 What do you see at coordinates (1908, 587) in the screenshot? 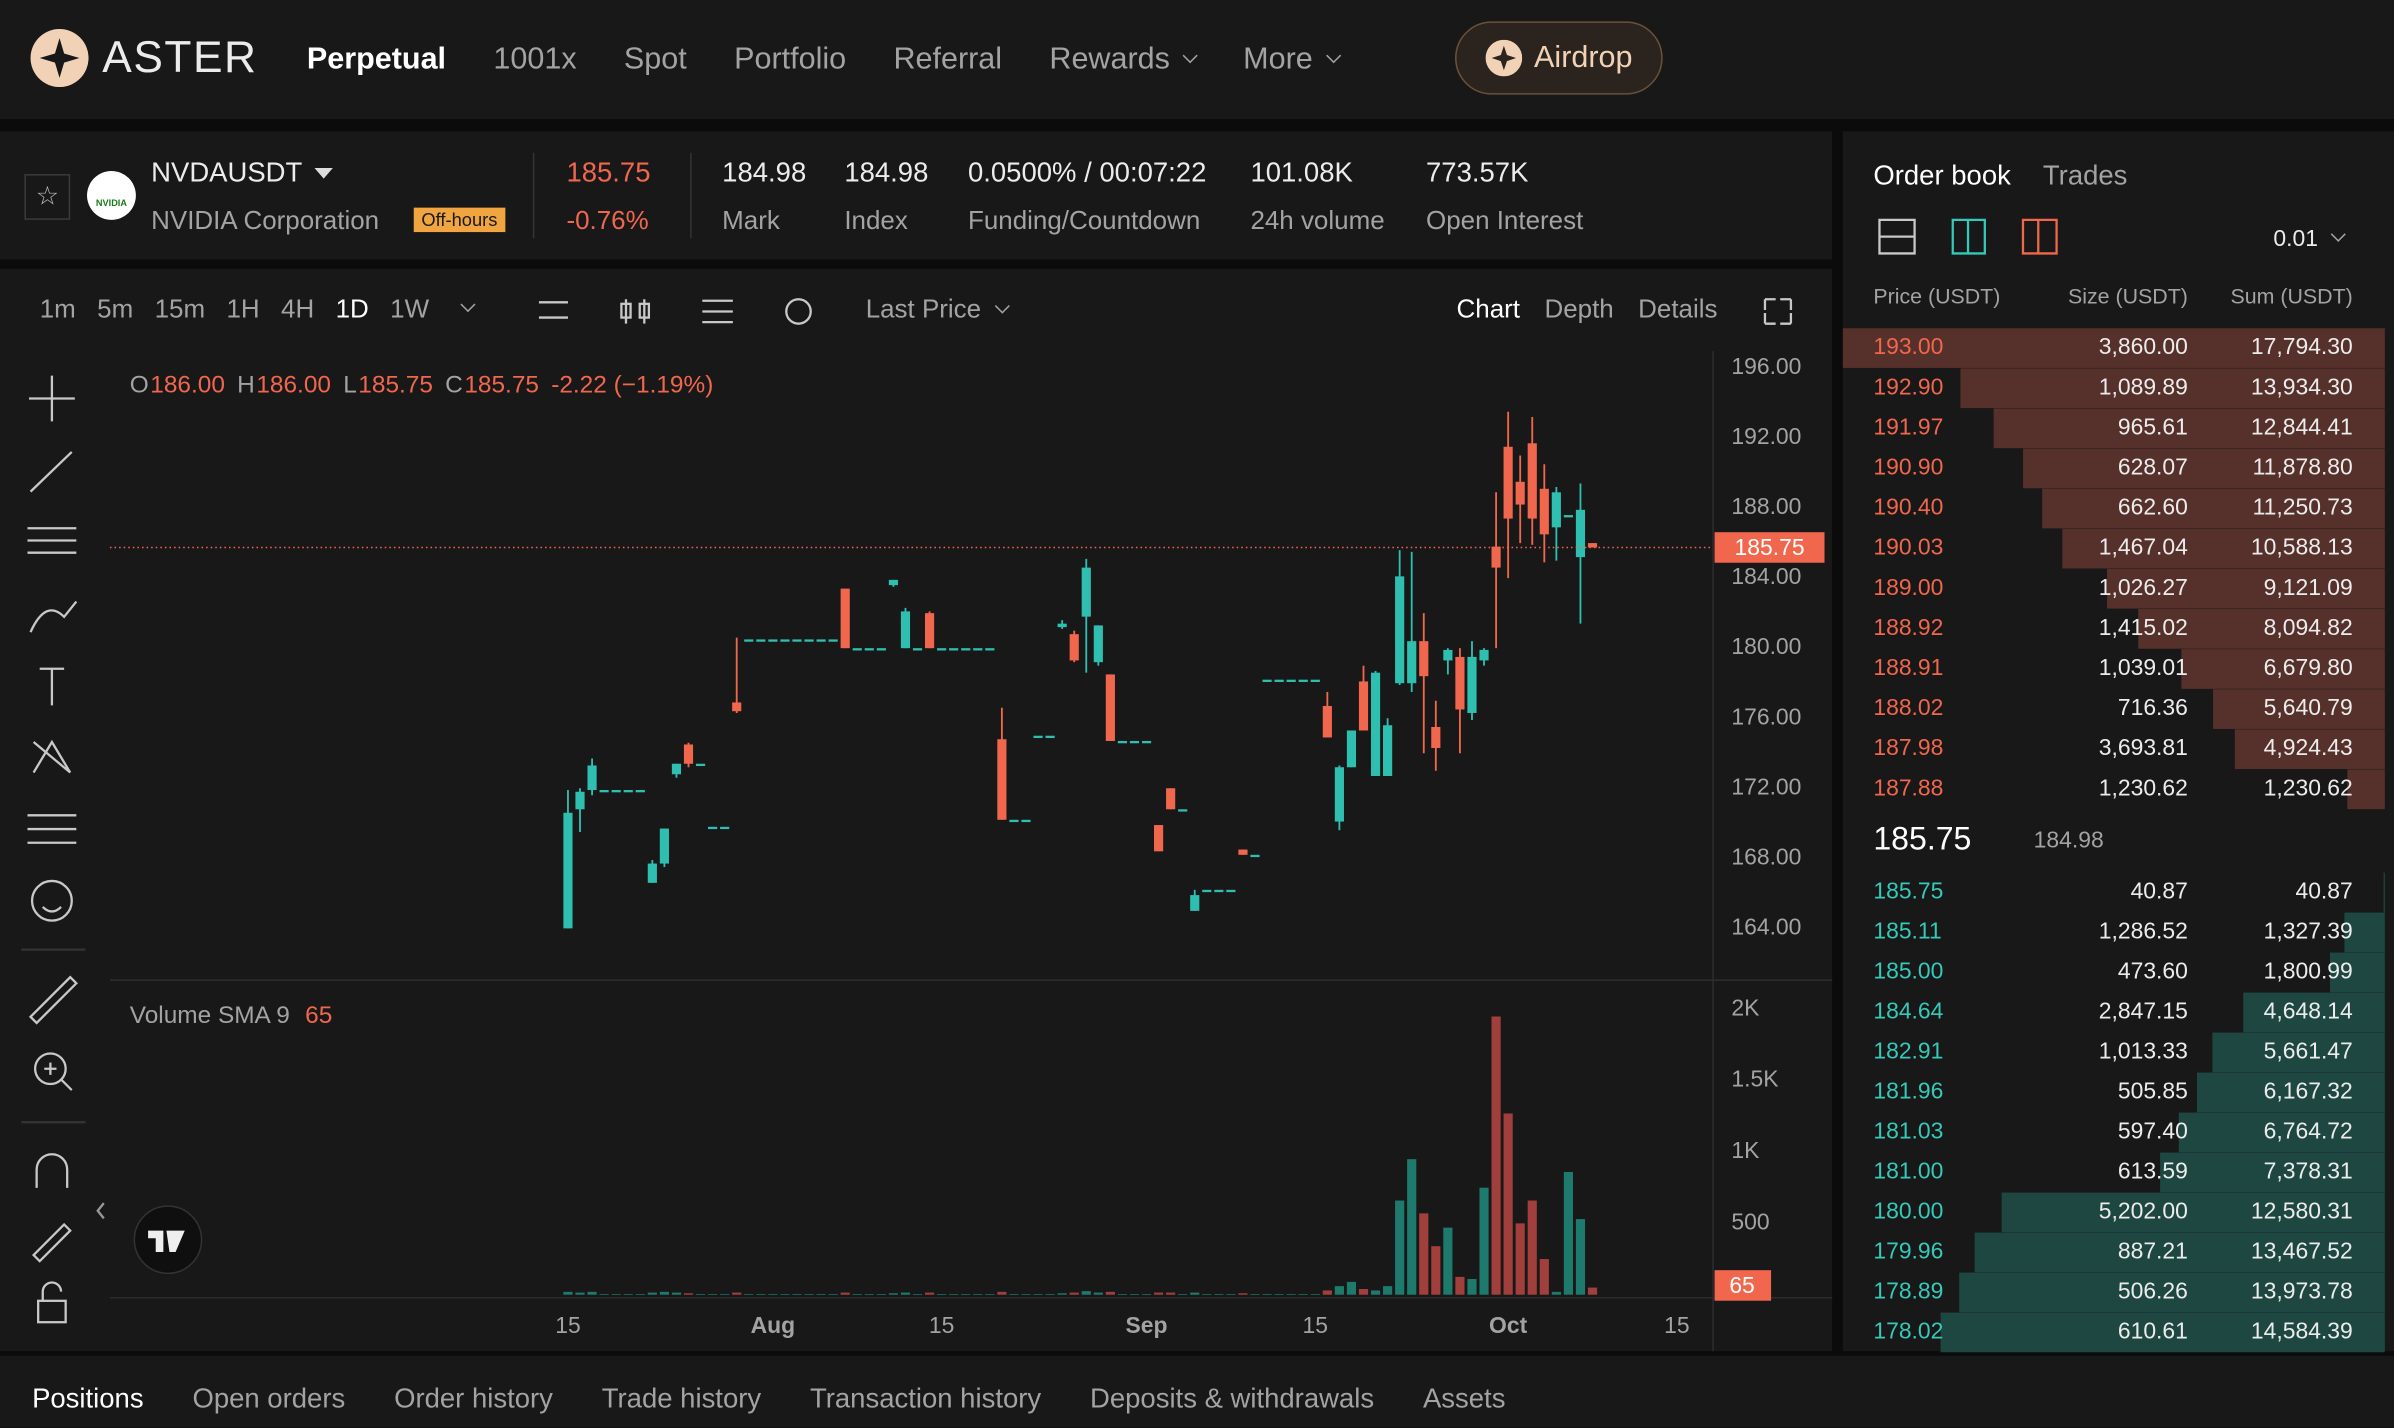
I see `book-price: 189.00` at bounding box center [1908, 587].